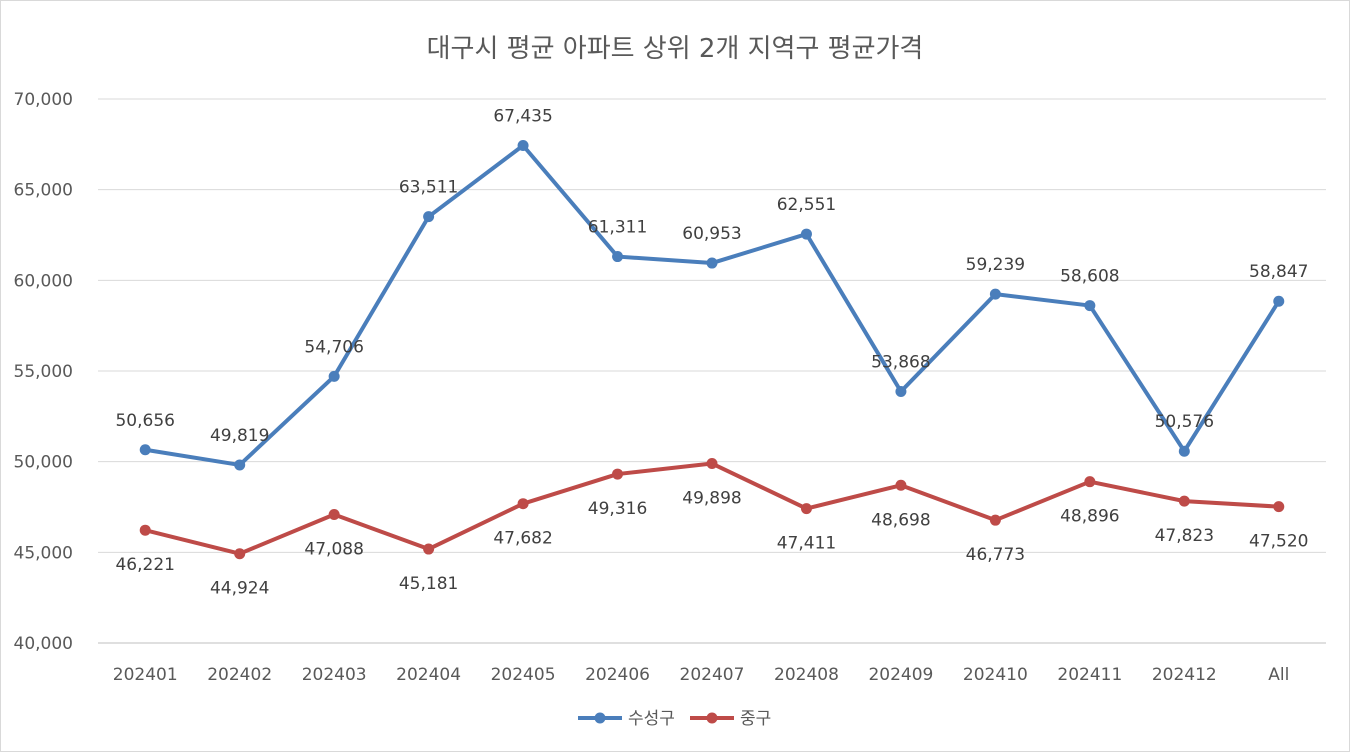  I want to click on data-label: 49,819, so click(239, 436).